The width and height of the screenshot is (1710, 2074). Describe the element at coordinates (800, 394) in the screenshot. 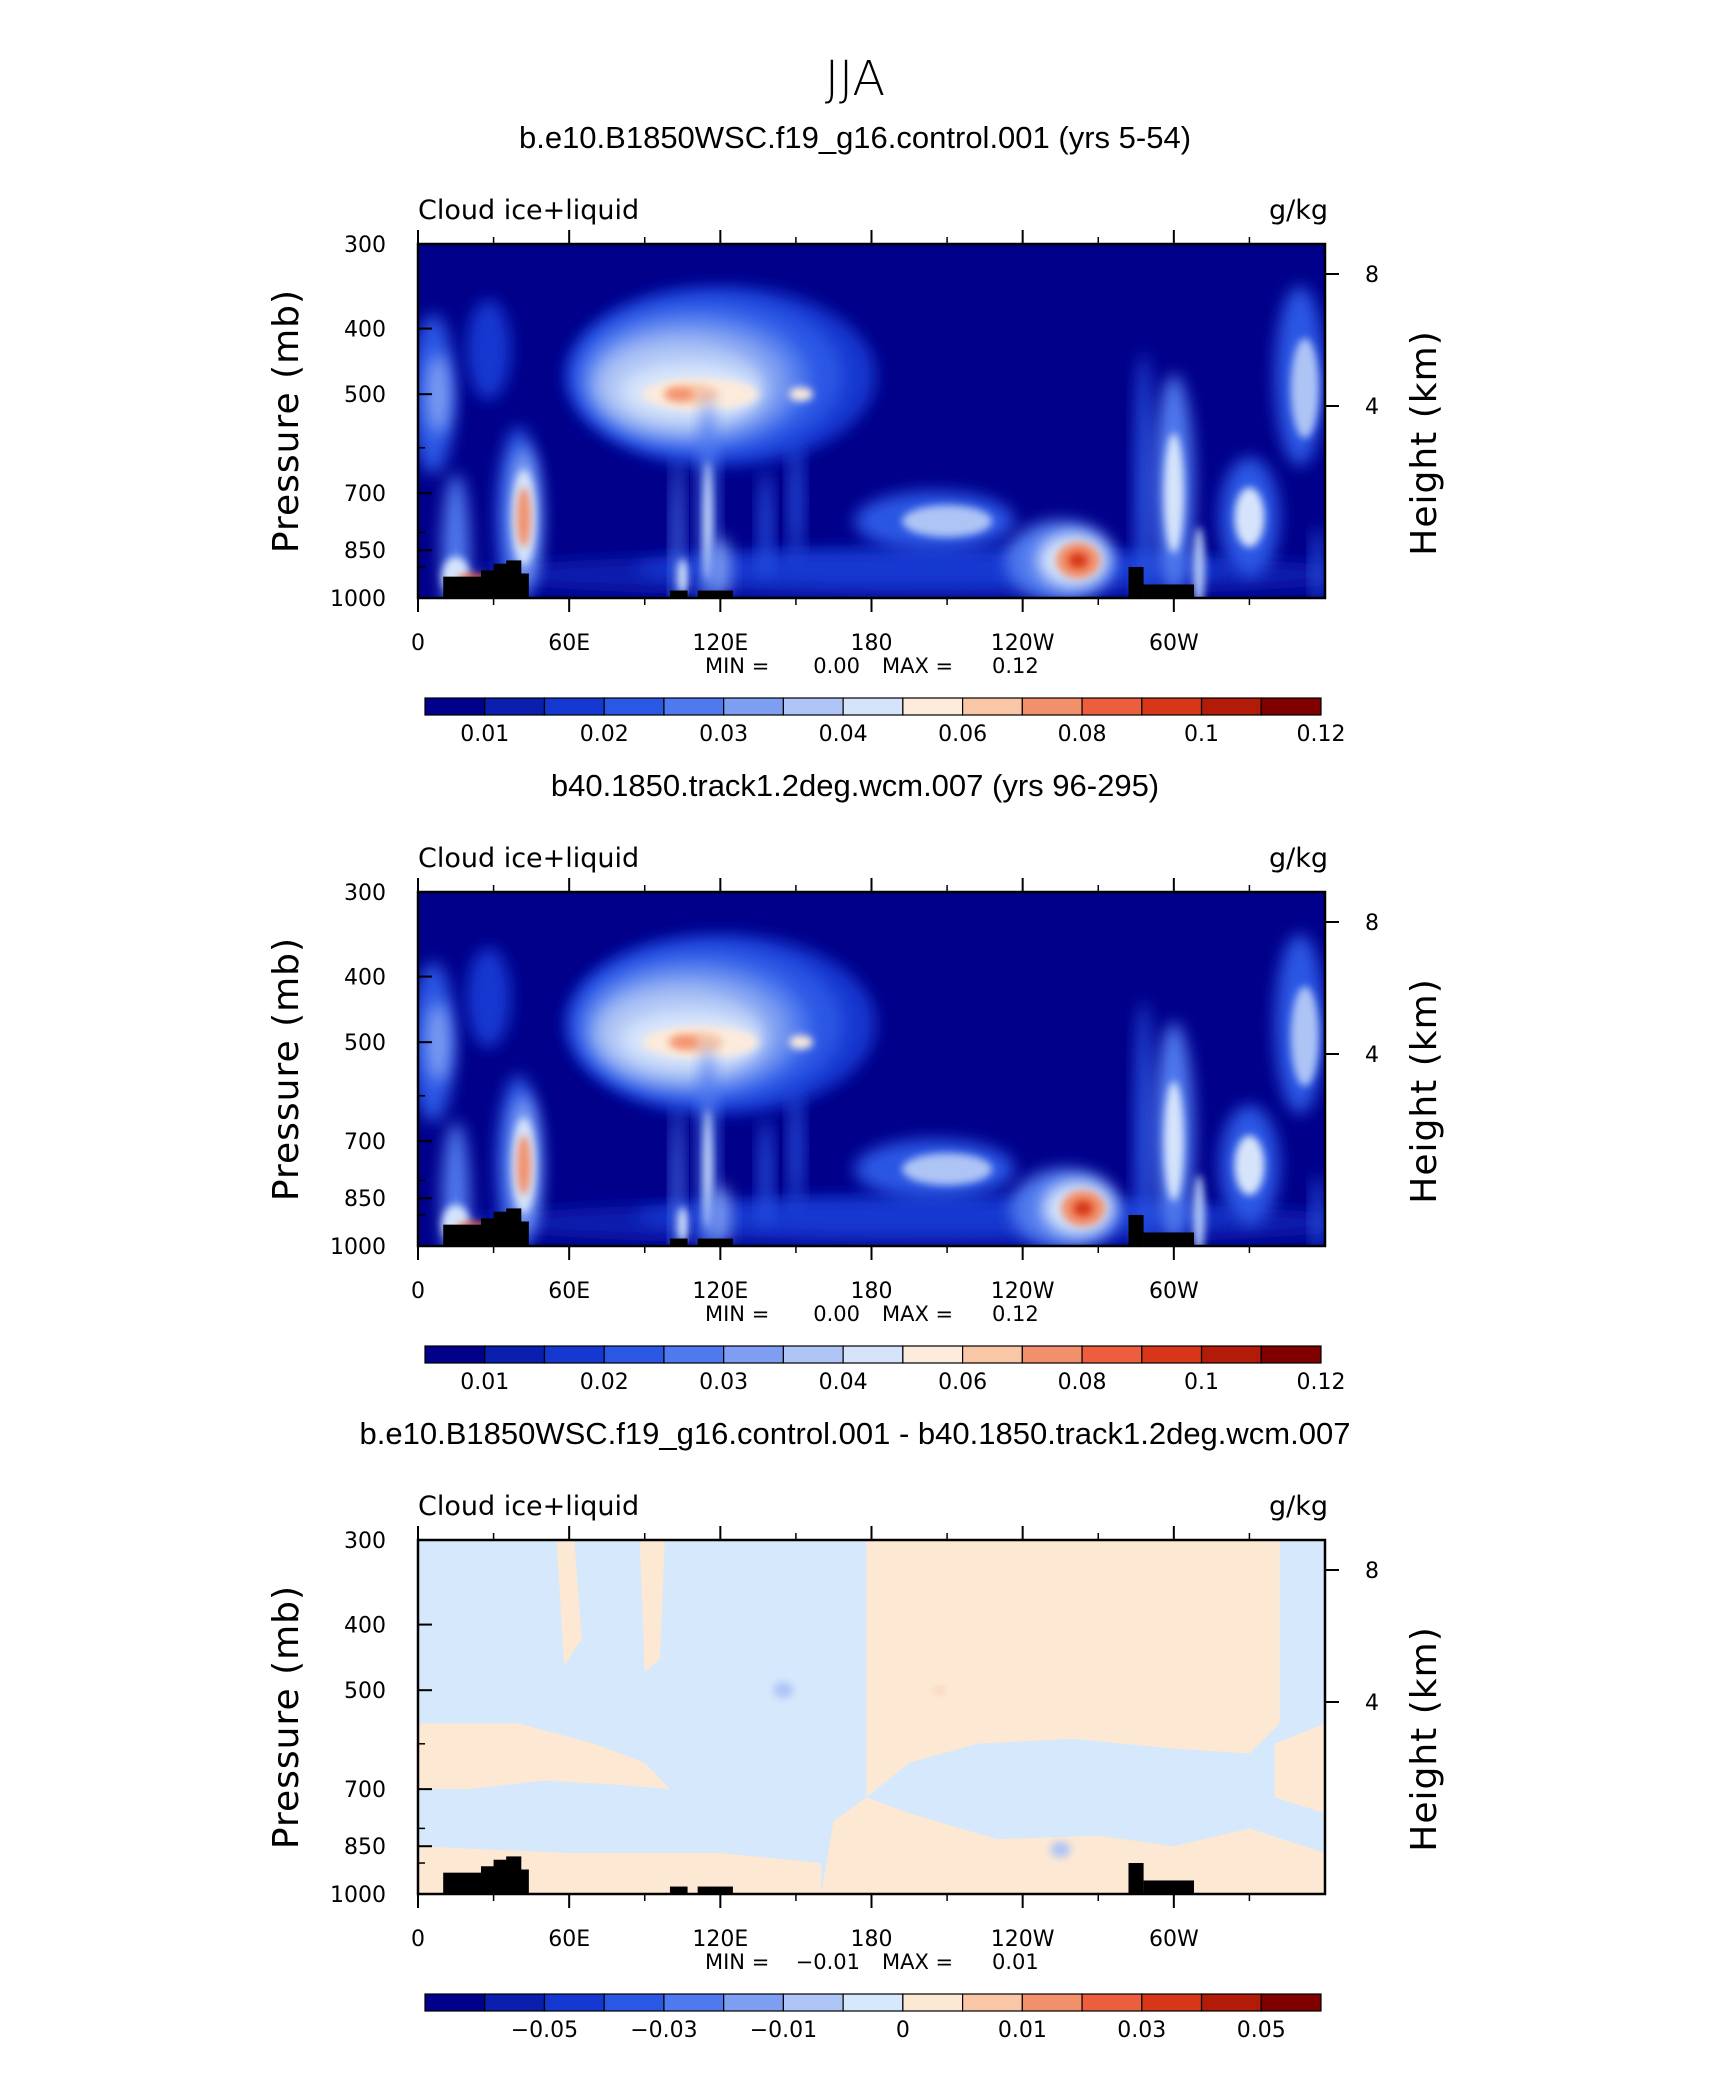

I see `field-asia-upper-secondary` at that location.